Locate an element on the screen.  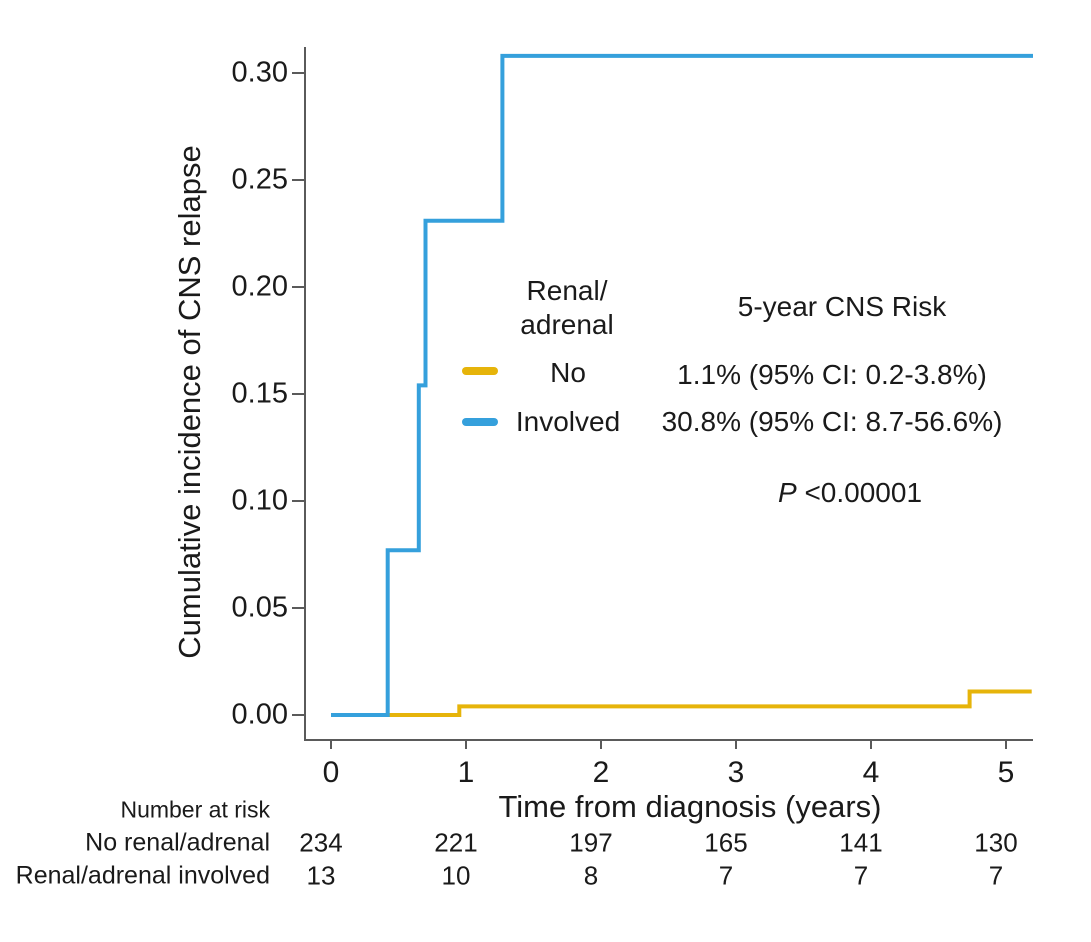
risk-row-label-no: No renal/adrenal is located at coordinates (177, 842).